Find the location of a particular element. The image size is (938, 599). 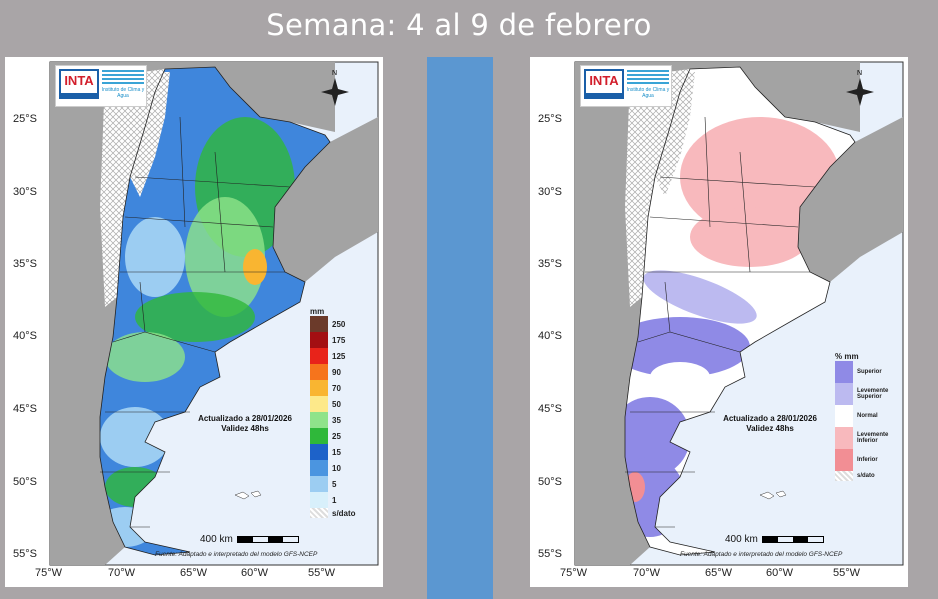

legend-item: 1 is located at coordinates (333, 500).